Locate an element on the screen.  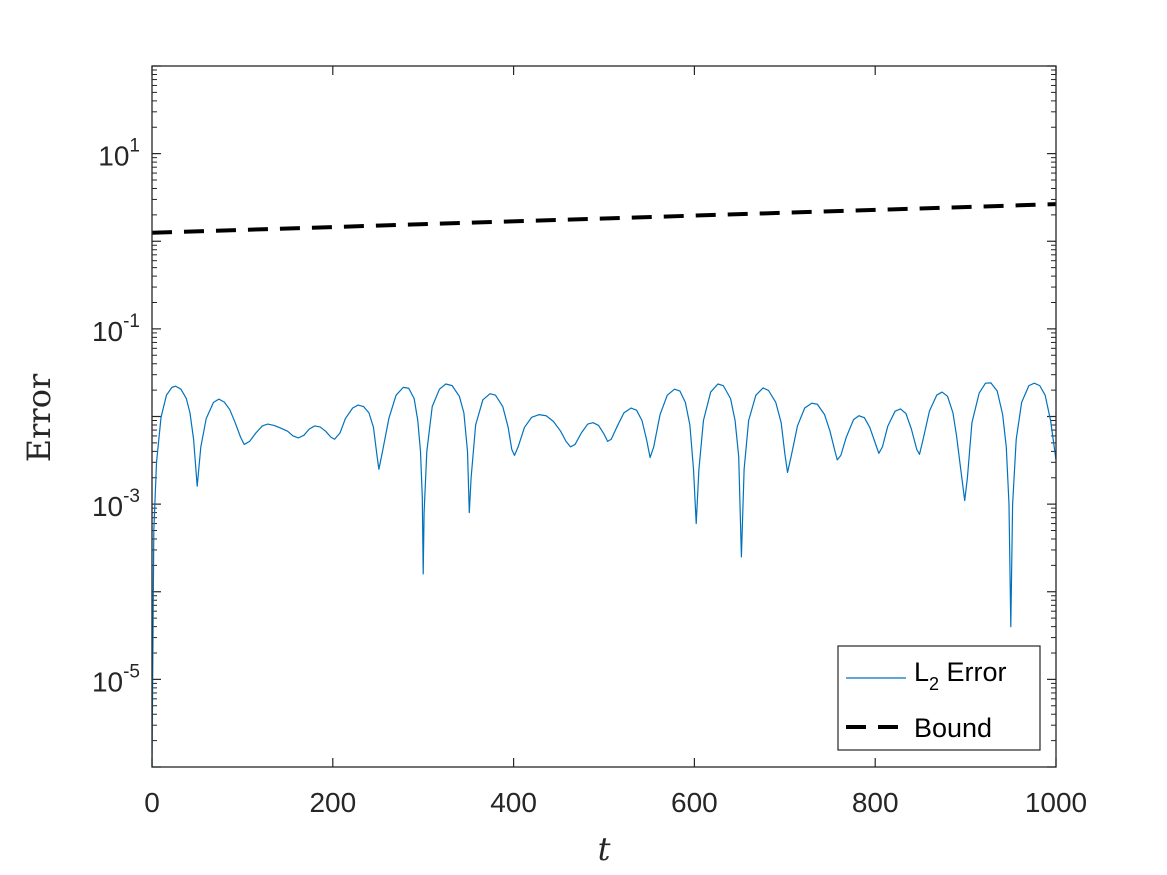
y-tick-exponent: -1 is located at coordinates (131, 321).